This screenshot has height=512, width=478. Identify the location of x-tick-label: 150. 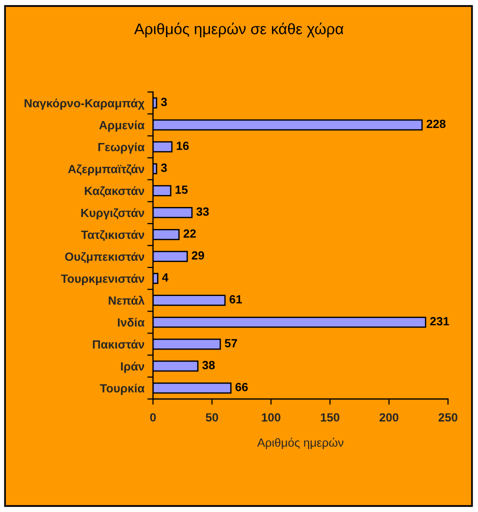
(330, 417).